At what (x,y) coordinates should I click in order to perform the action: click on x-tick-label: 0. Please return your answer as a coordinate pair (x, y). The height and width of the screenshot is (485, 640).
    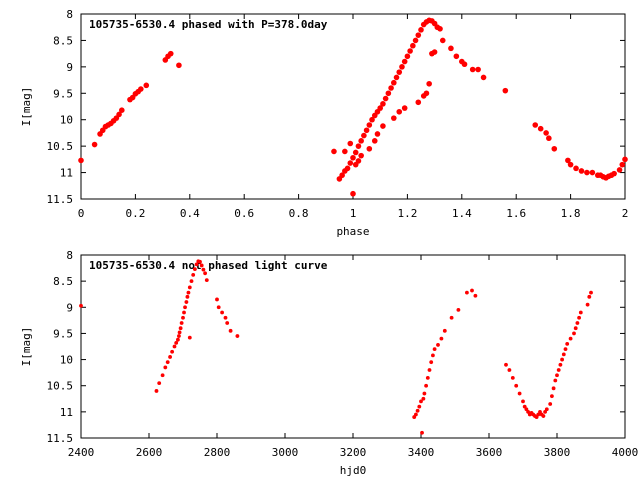
    Looking at the image, I should click on (81, 213).